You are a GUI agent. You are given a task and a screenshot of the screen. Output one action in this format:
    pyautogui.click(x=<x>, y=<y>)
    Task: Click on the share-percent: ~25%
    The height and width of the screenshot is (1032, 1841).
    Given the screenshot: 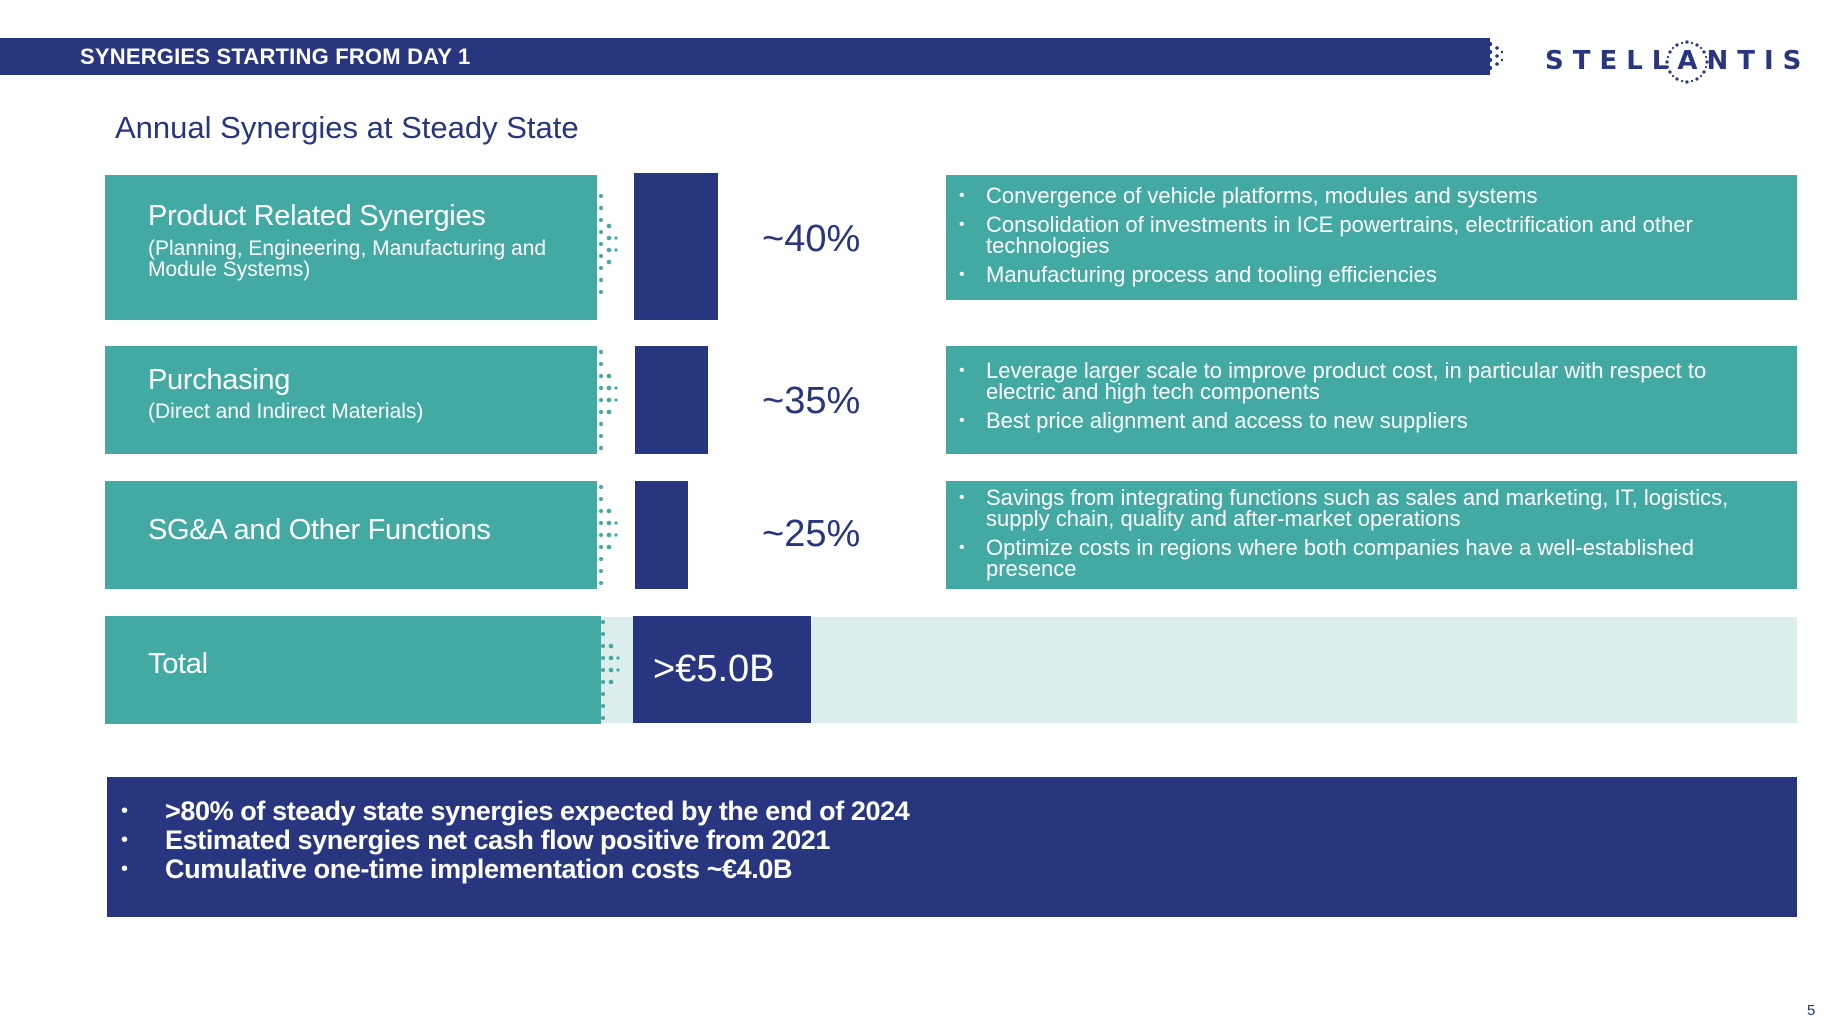 What is the action you would take?
    pyautogui.click(x=811, y=534)
    